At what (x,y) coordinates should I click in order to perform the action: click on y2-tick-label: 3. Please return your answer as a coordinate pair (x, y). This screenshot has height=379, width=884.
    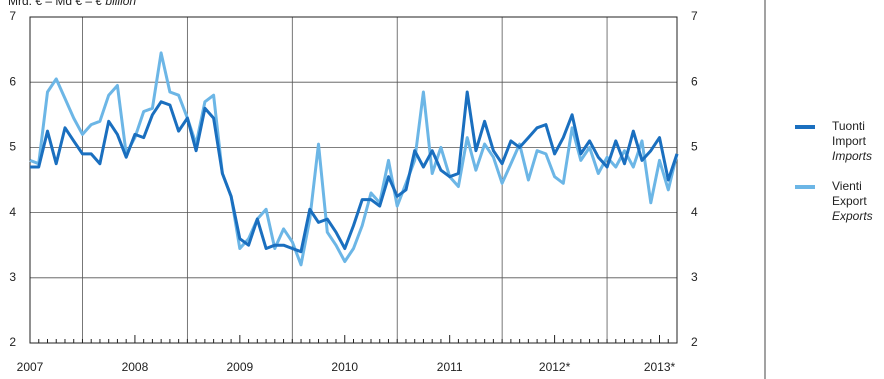
    Looking at the image, I should click on (694, 277).